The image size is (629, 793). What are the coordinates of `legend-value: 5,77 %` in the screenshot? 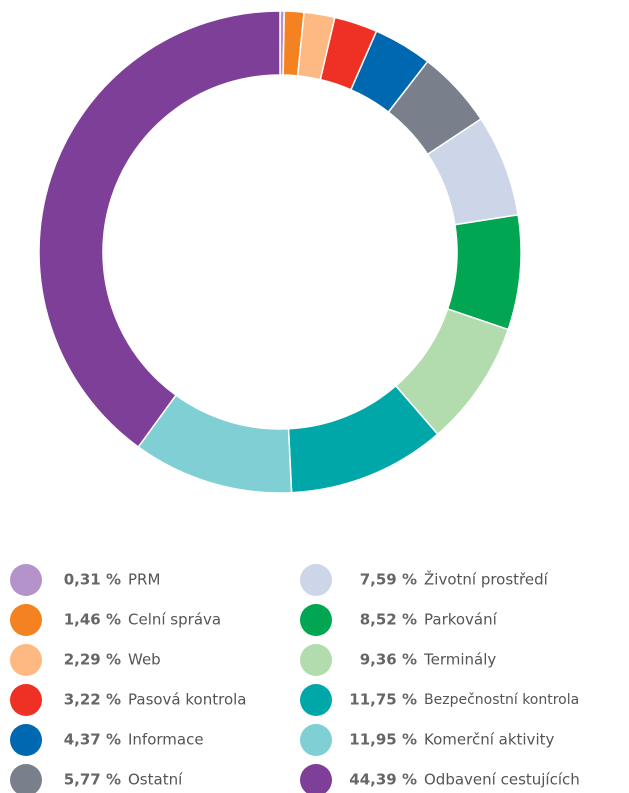 It's located at (92, 780).